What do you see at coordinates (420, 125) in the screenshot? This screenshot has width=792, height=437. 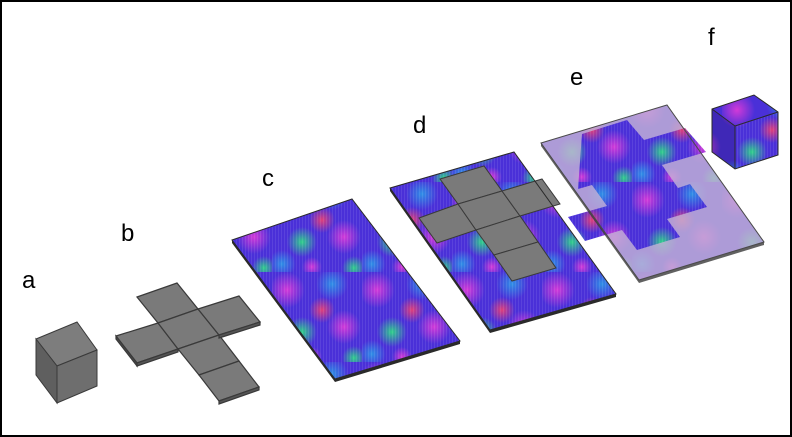 I see `label-d: d` at bounding box center [420, 125].